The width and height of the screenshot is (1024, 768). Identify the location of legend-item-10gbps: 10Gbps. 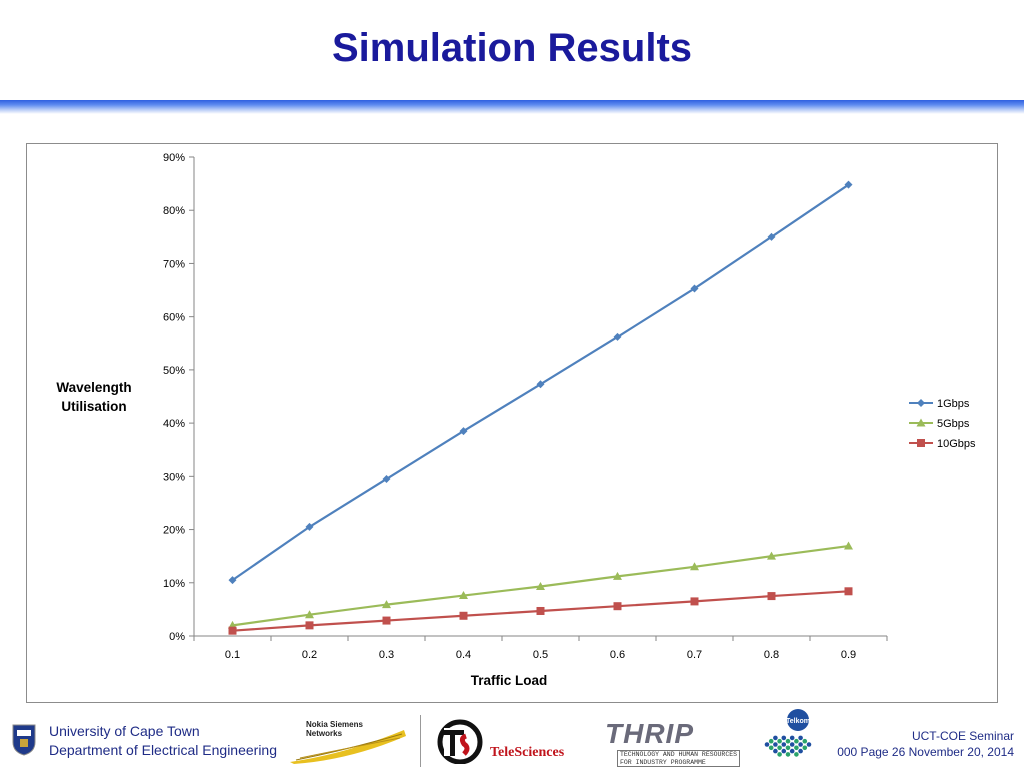
(942, 444).